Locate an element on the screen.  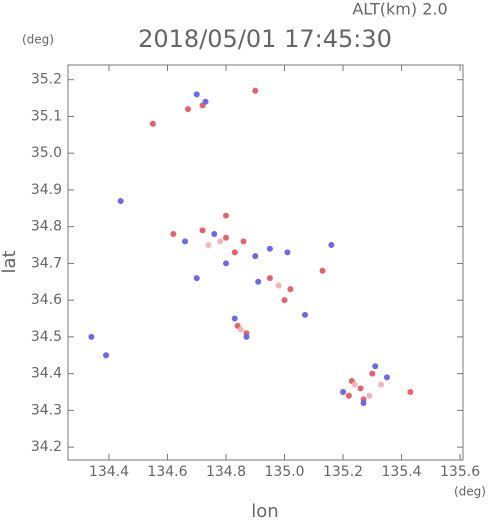
y-unit: (deg) is located at coordinates (38, 40).